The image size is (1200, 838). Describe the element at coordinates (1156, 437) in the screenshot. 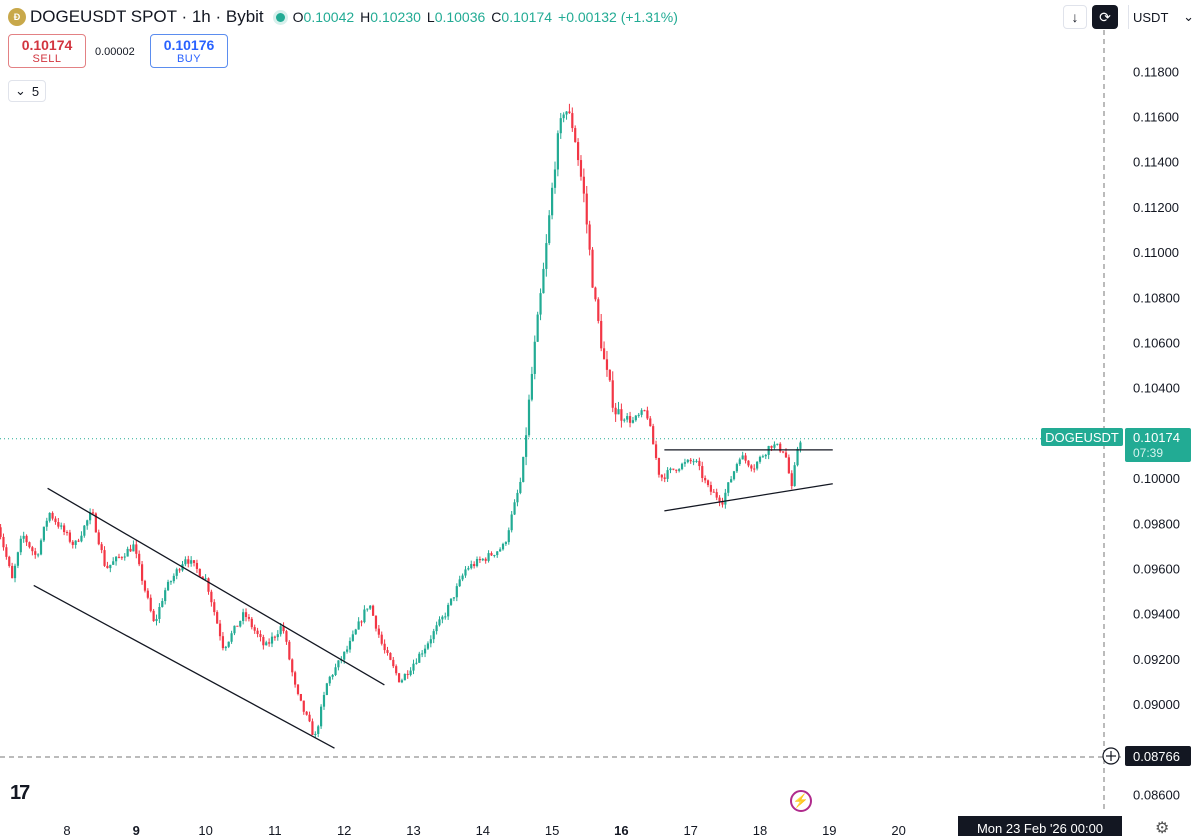

I see `last-price-value: 0.10174` at that location.